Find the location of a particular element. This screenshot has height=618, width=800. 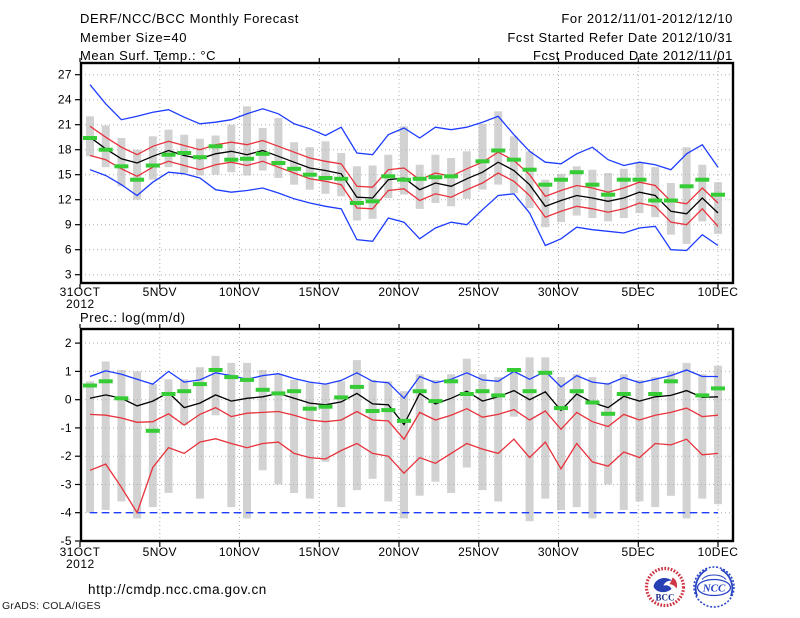

svg-text: 9 is located at coordinates (68, 225).